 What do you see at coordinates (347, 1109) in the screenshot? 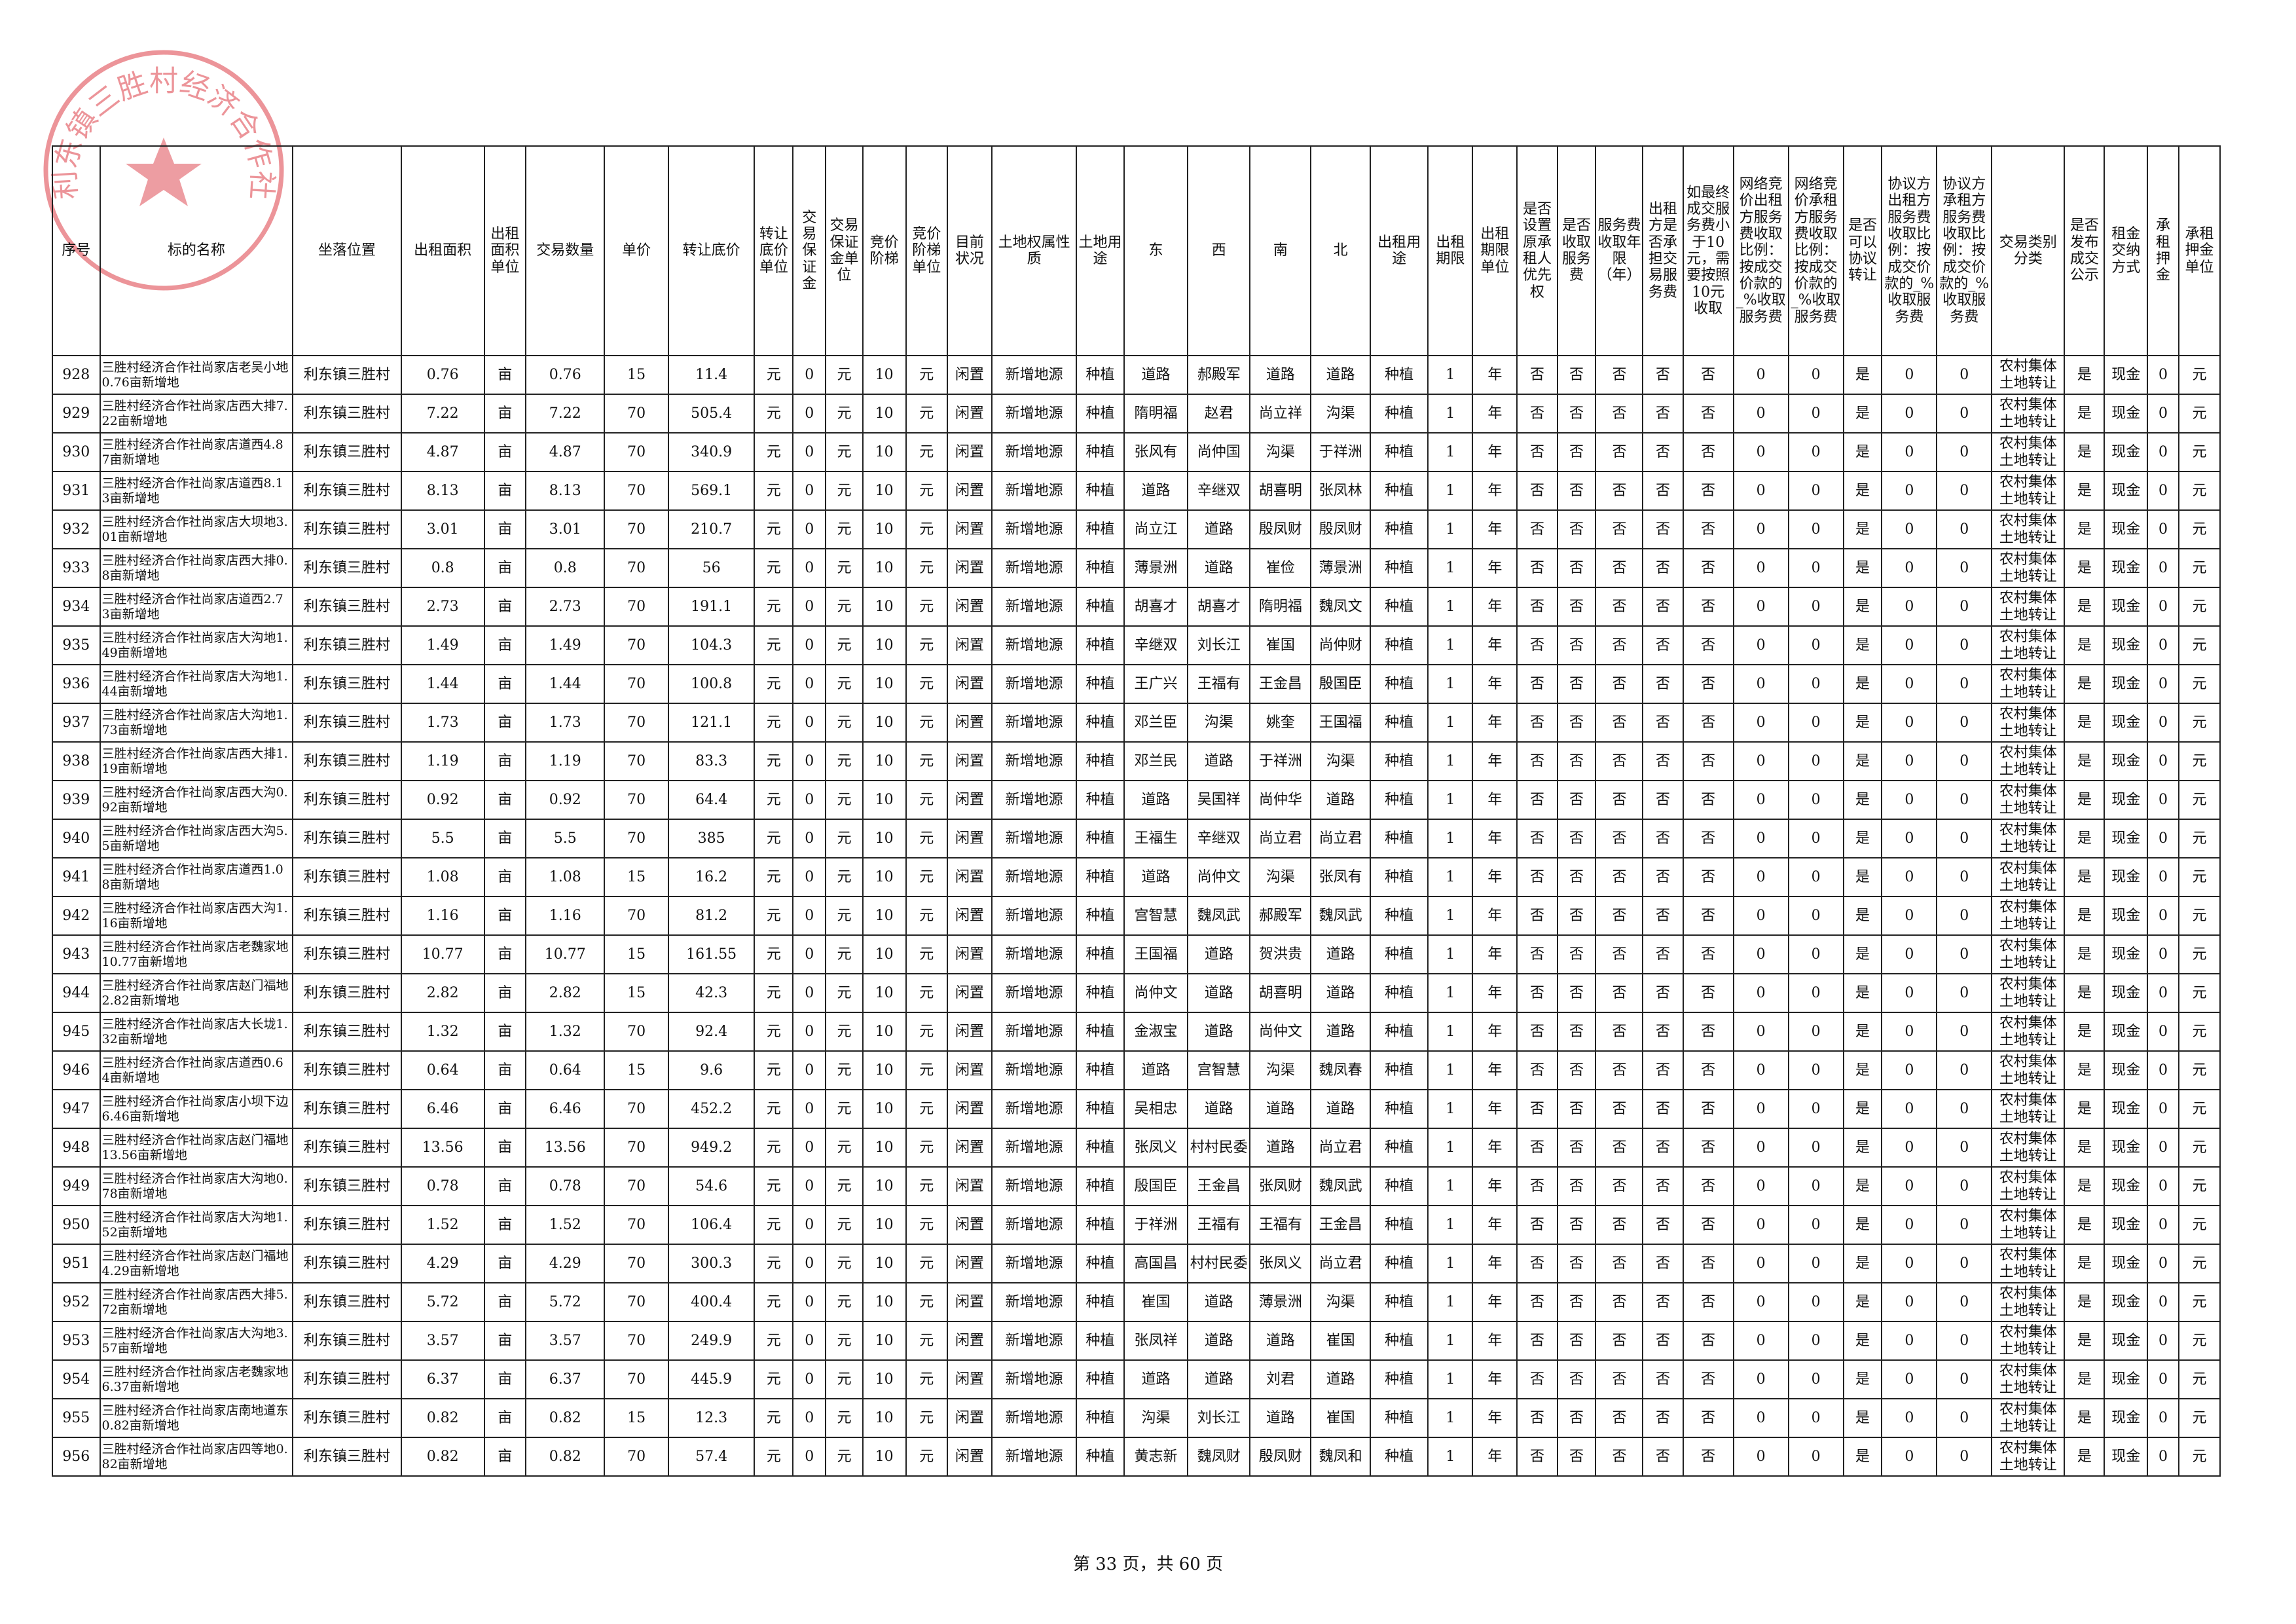
I see `table-cell: 利东镇三胜村` at bounding box center [347, 1109].